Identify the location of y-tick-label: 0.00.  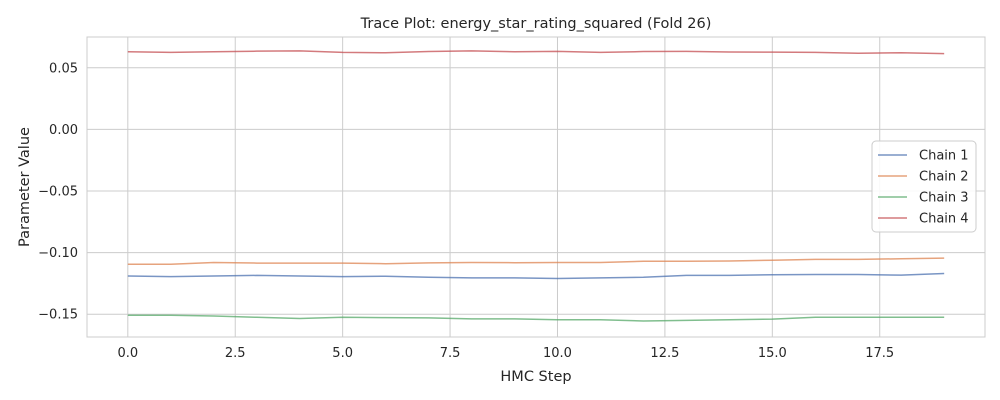
(63, 130).